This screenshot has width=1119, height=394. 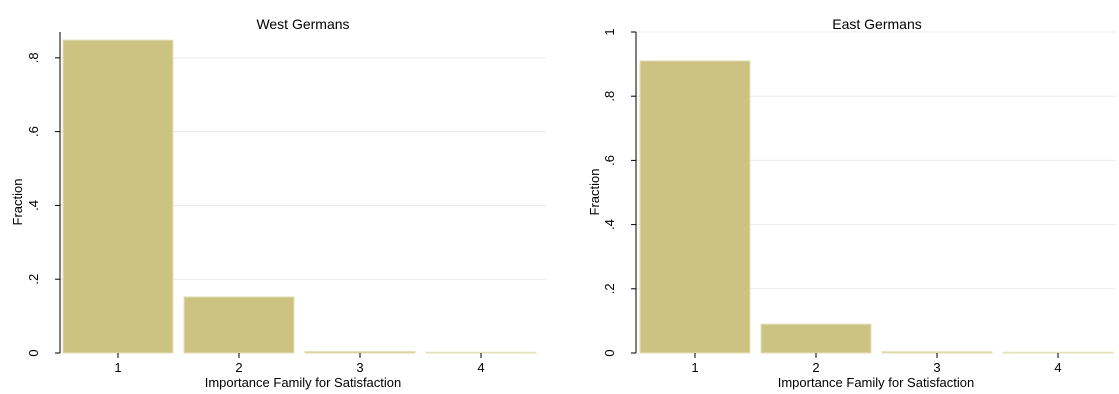 What do you see at coordinates (876, 24) in the screenshot?
I see `chart-title: East Germans` at bounding box center [876, 24].